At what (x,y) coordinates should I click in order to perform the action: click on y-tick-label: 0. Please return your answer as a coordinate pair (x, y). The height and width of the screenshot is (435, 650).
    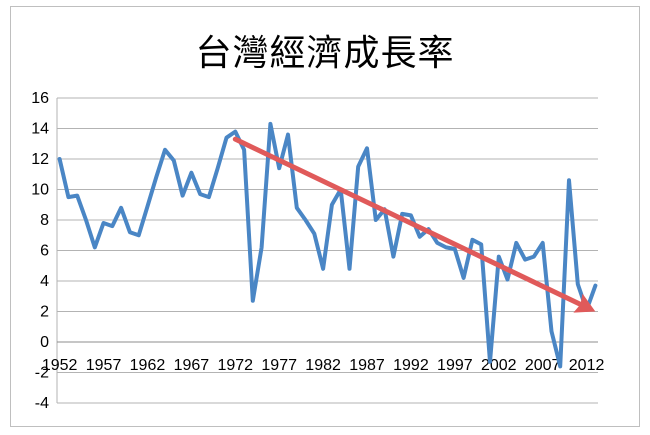
    Looking at the image, I should click on (44, 342).